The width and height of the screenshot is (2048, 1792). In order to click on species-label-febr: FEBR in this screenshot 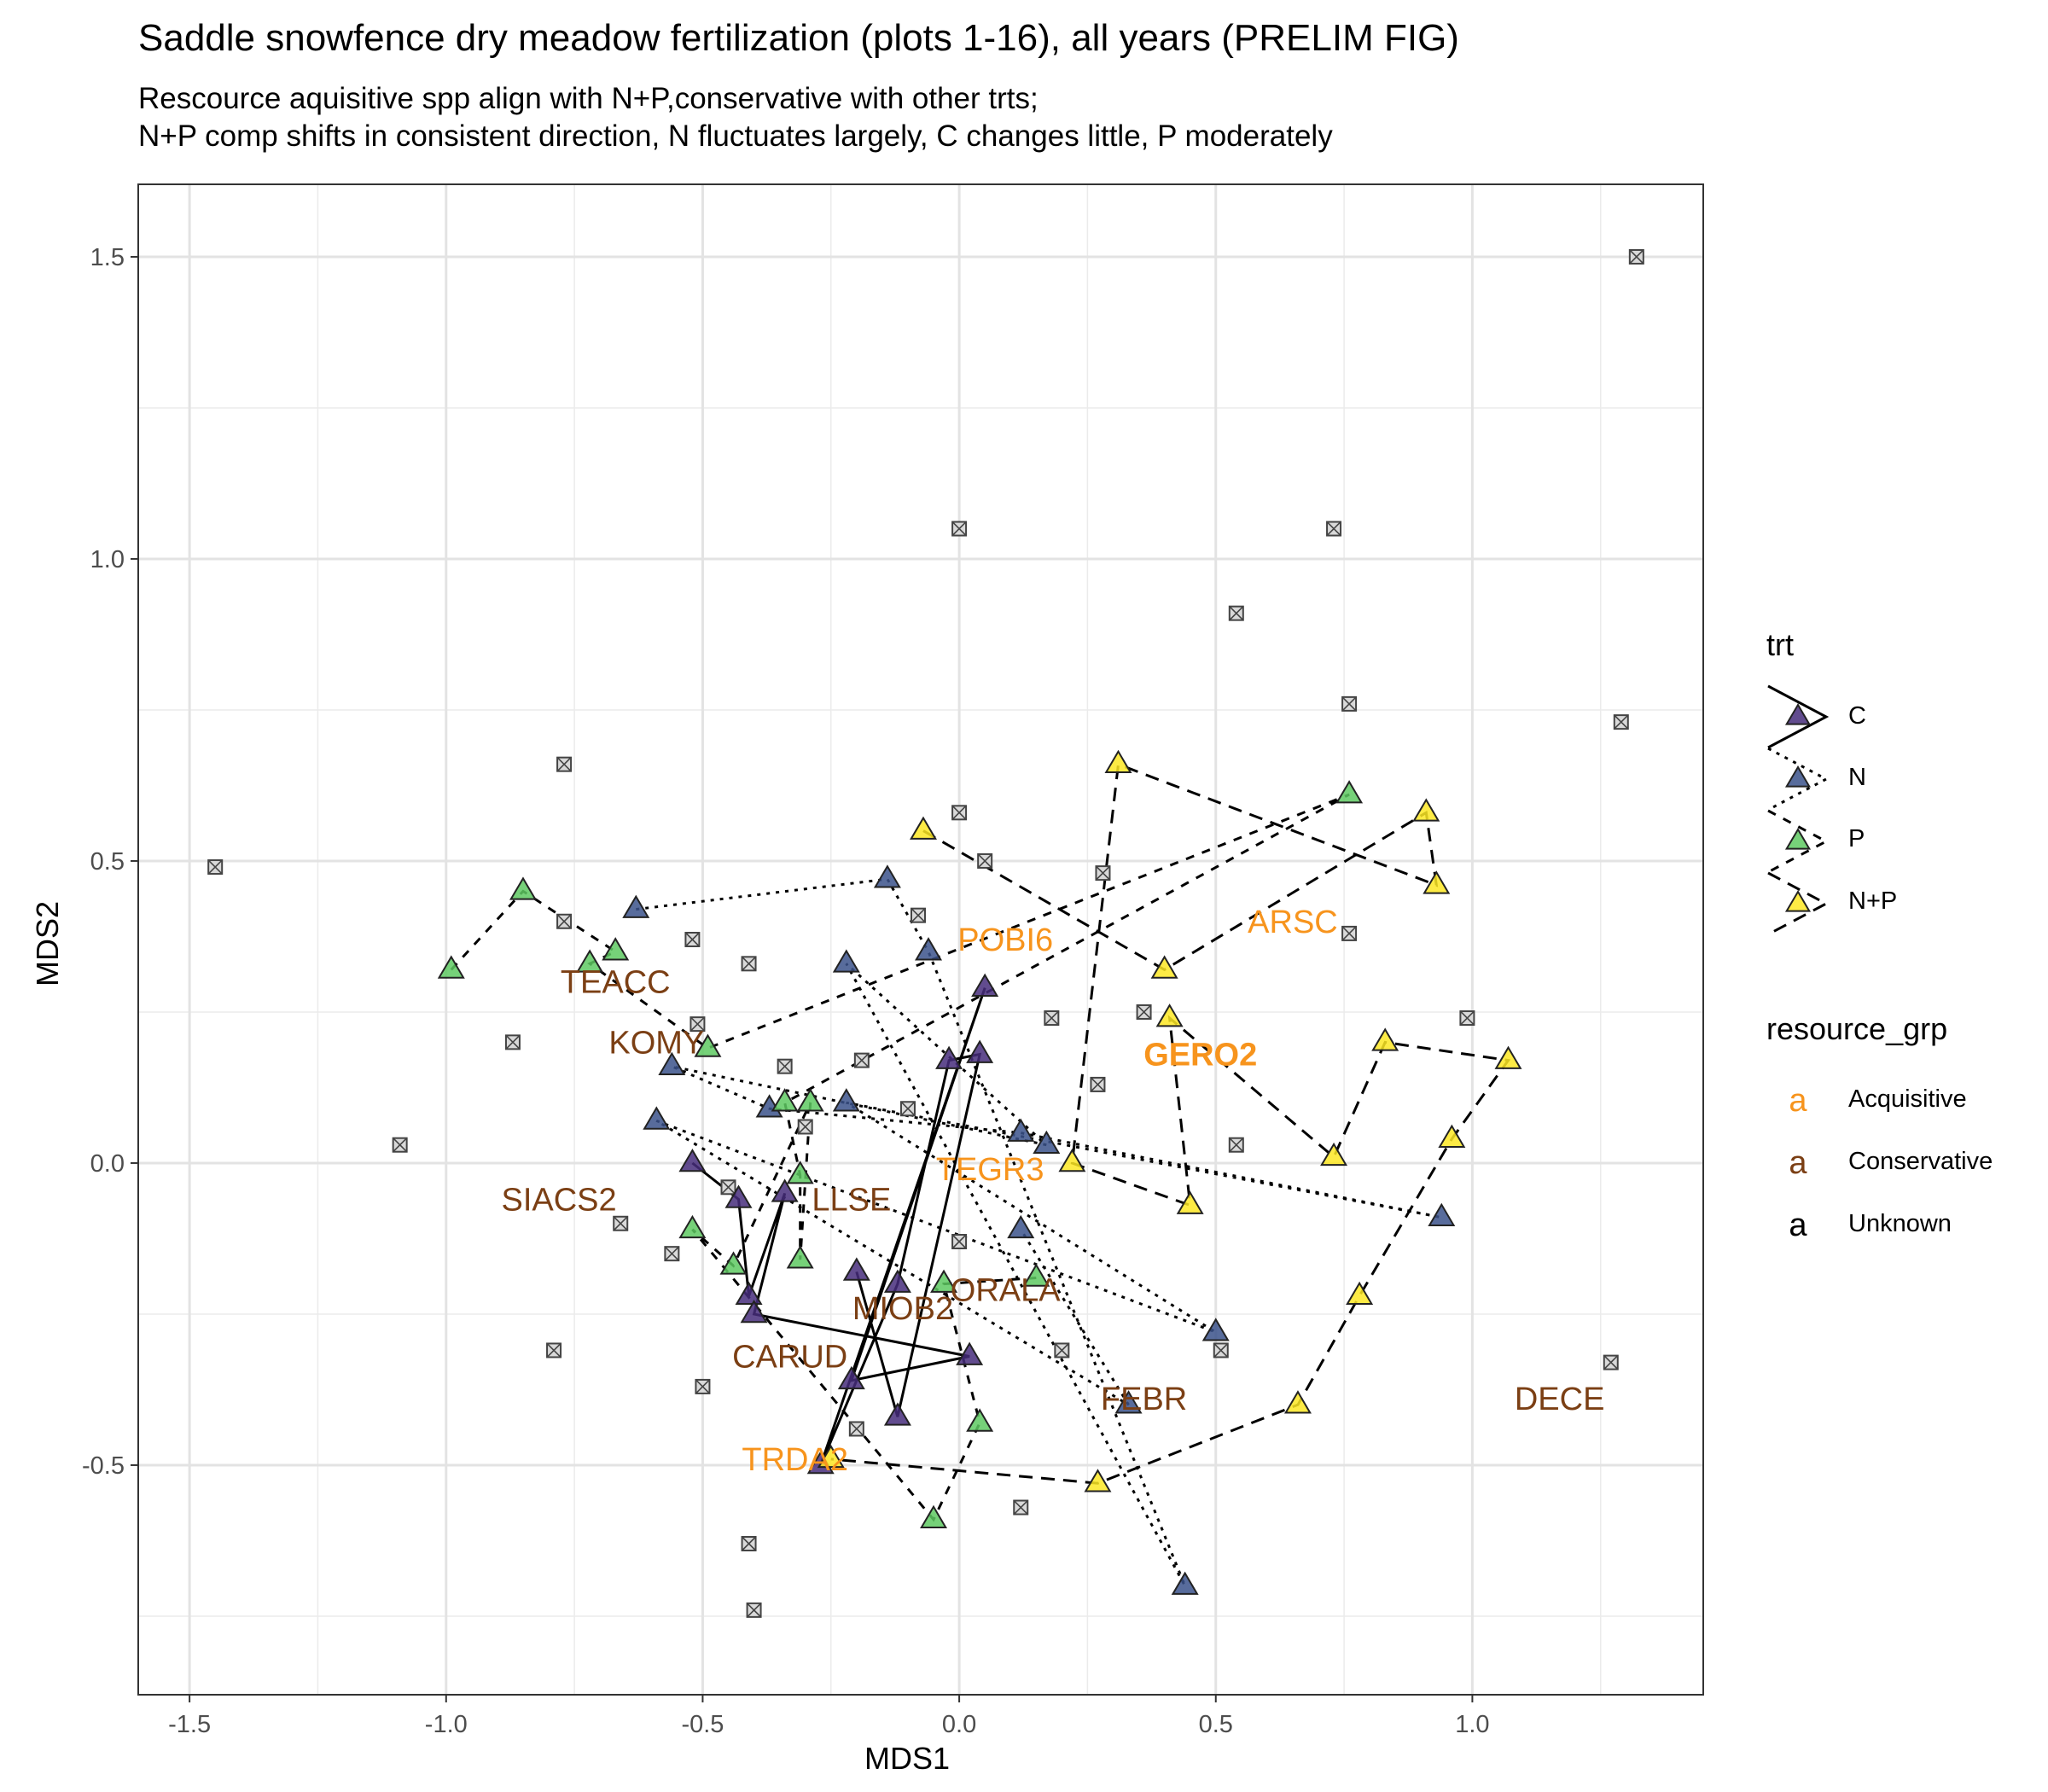, I will do `click(1144, 1399)`.